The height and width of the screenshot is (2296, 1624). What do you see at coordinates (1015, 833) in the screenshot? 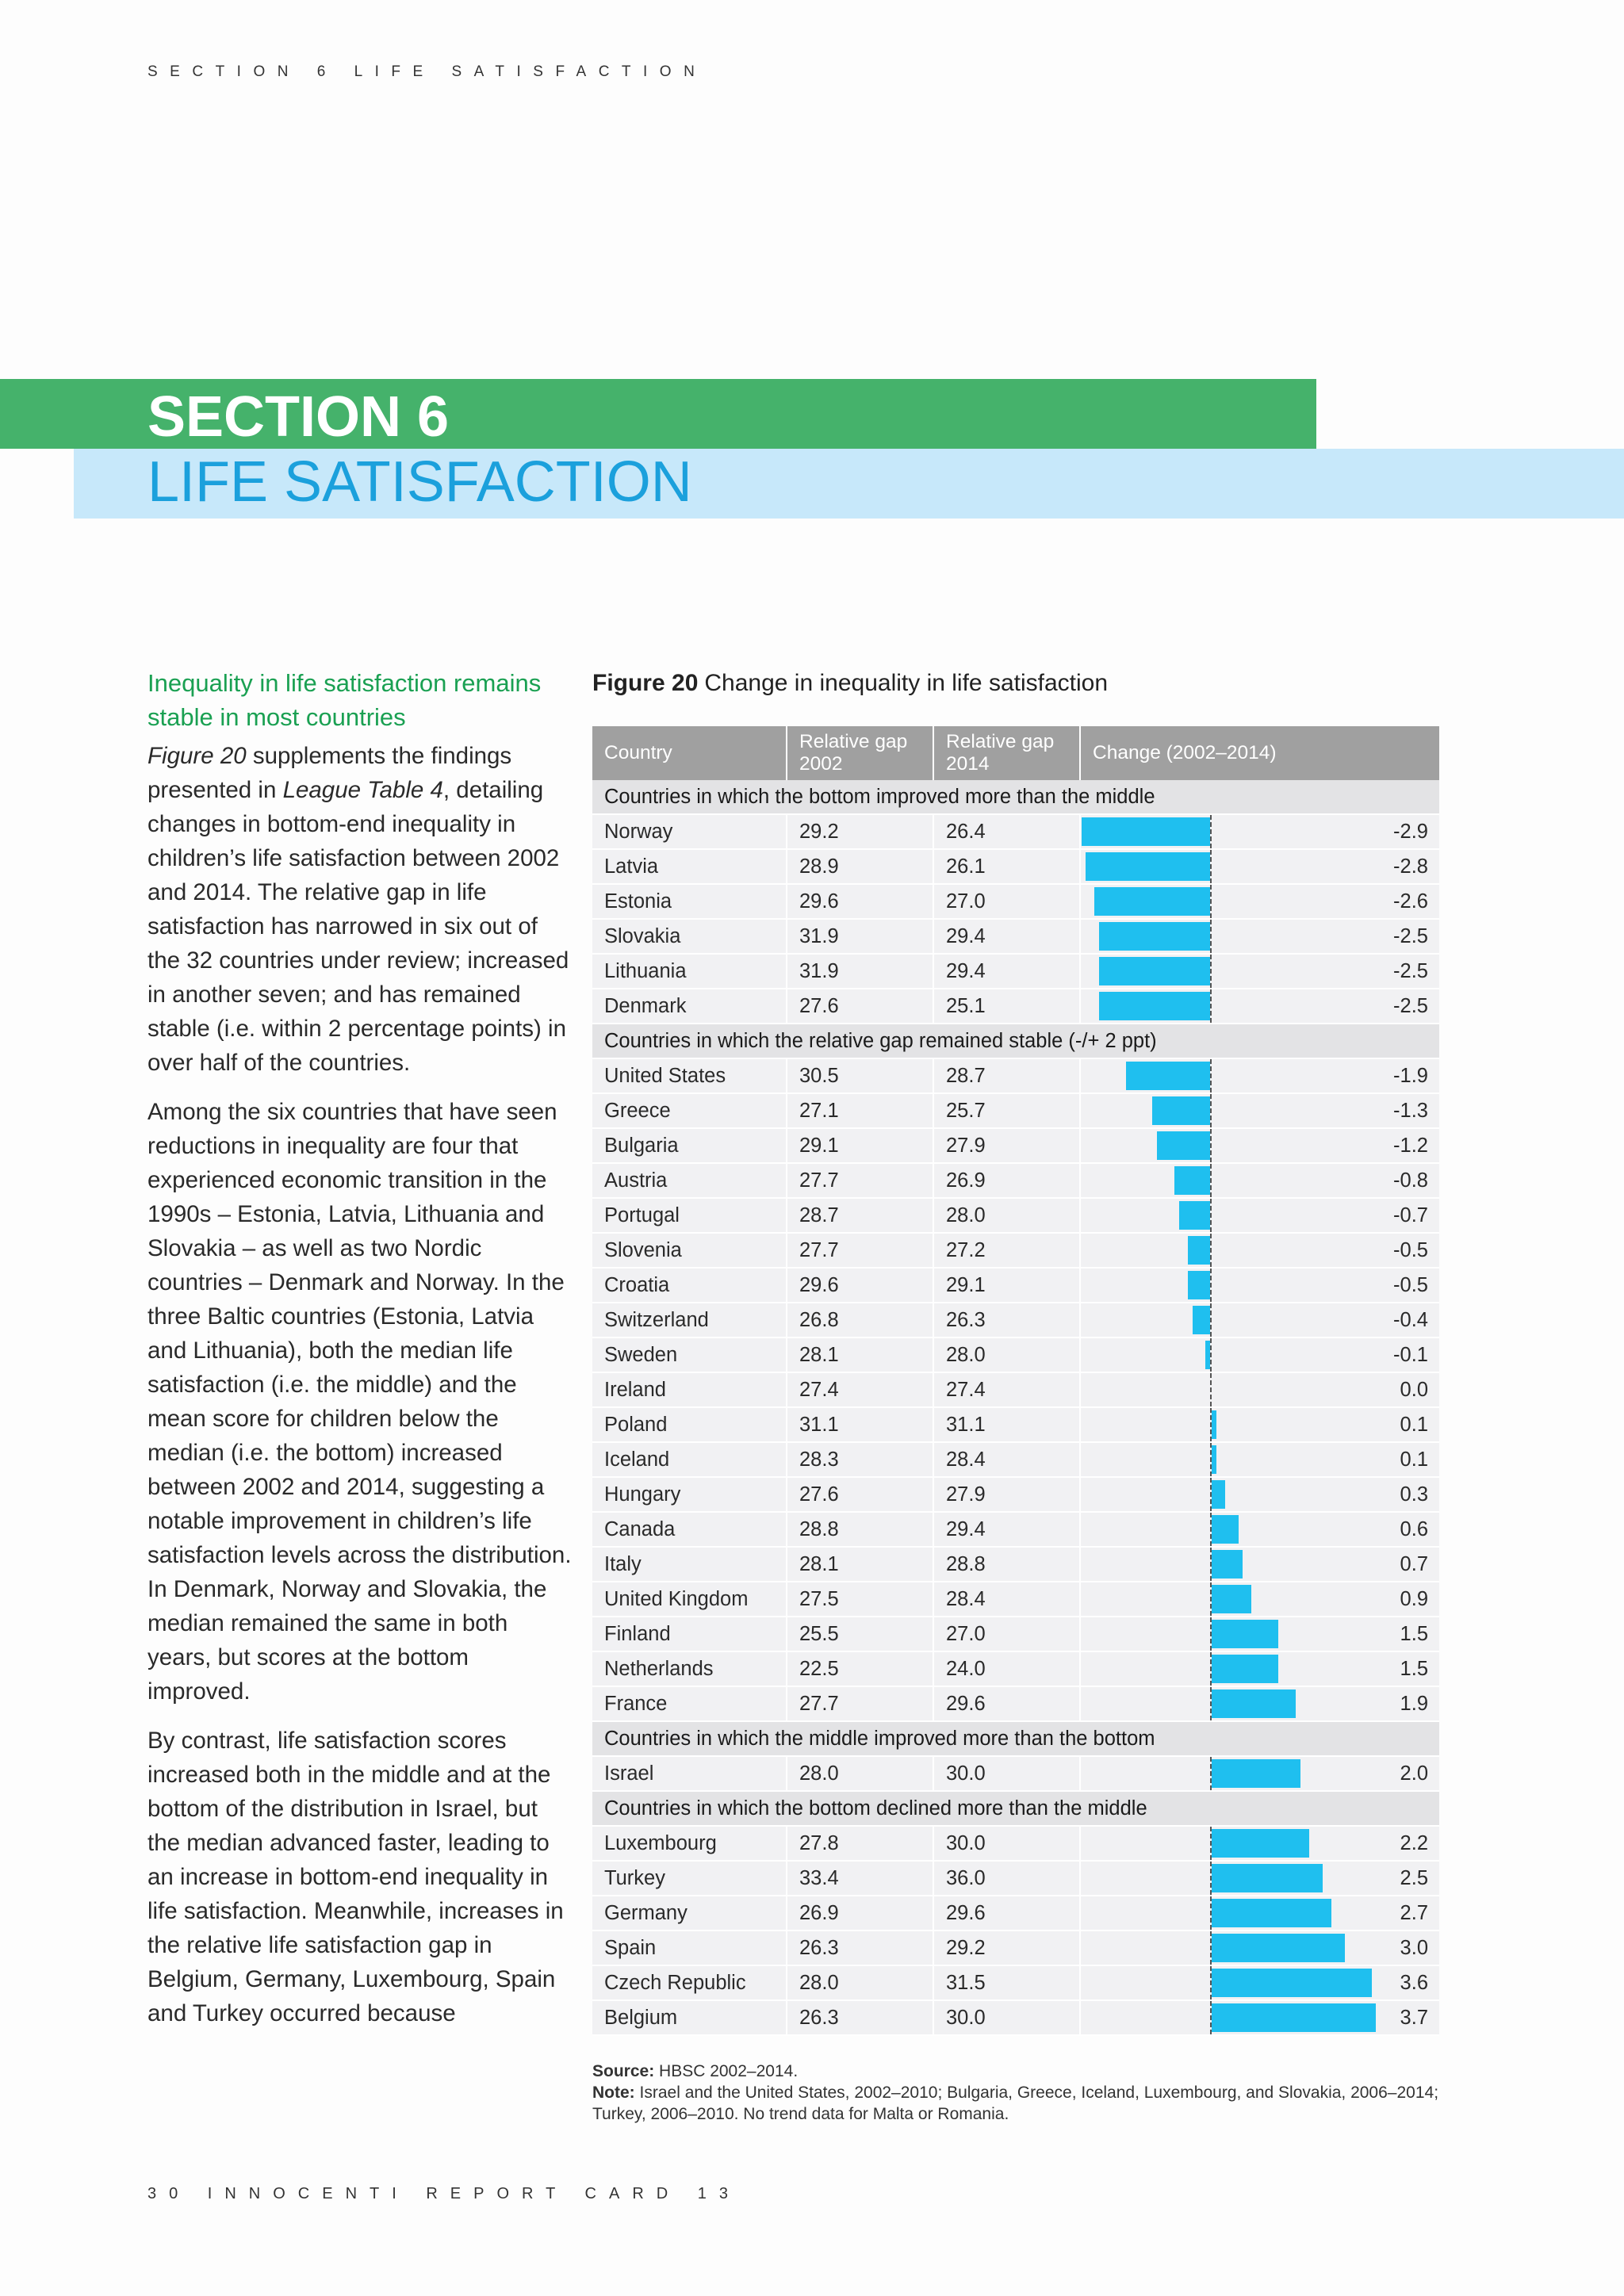
I see `table-row: Norway 29.2 26.4 -2.9` at bounding box center [1015, 833].